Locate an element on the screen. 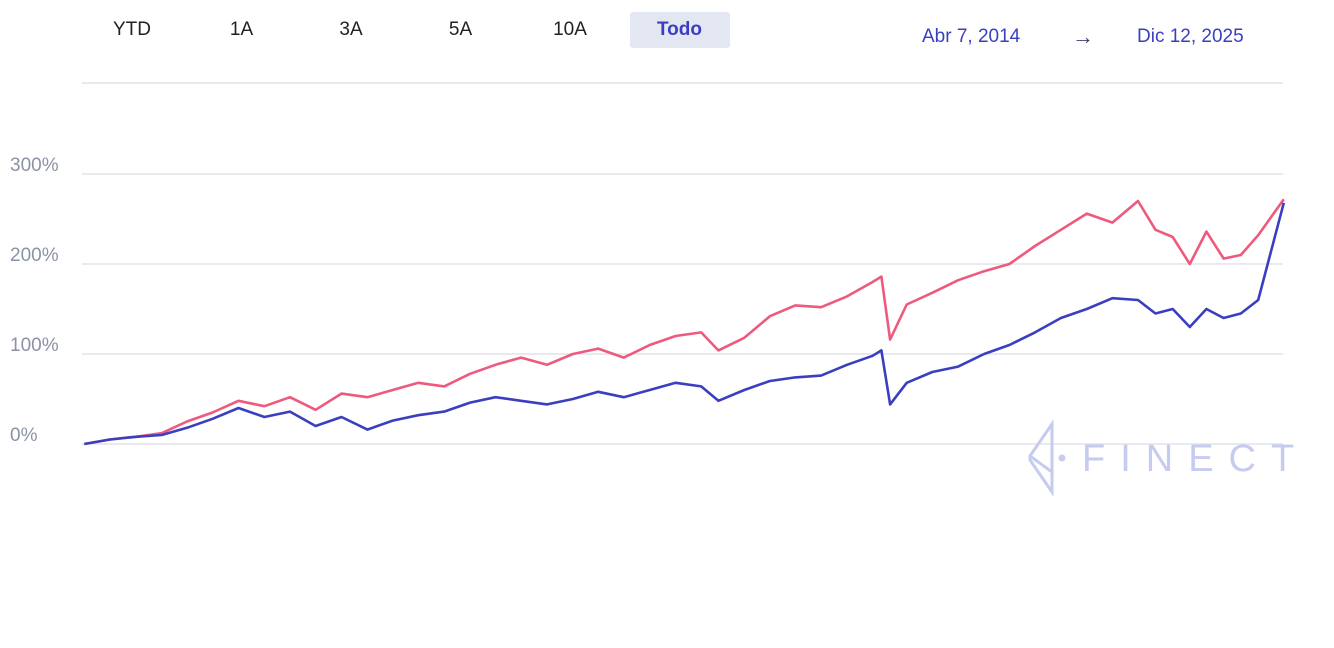 The height and width of the screenshot is (648, 1334). y-axis-ticks: 0% 100% 200% 300% is located at coordinates (34, 300).